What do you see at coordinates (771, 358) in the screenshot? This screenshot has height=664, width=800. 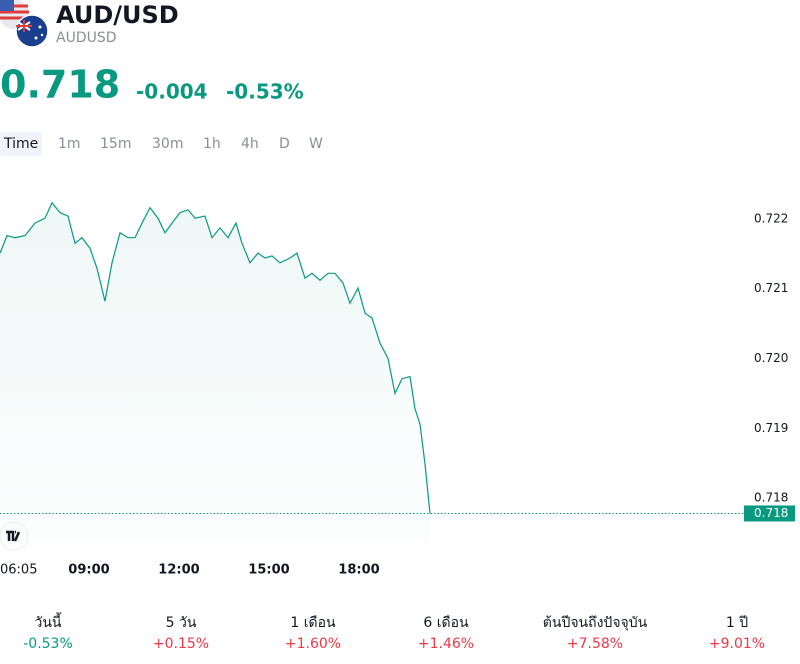 I see `y-tick-label: 0.720` at bounding box center [771, 358].